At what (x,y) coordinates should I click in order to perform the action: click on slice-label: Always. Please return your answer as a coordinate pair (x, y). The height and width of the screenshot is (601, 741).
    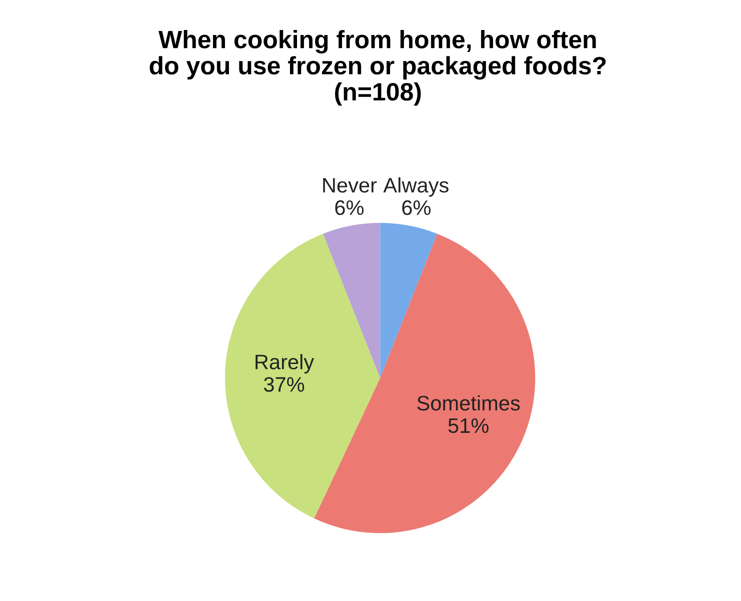
    Looking at the image, I should click on (415, 187).